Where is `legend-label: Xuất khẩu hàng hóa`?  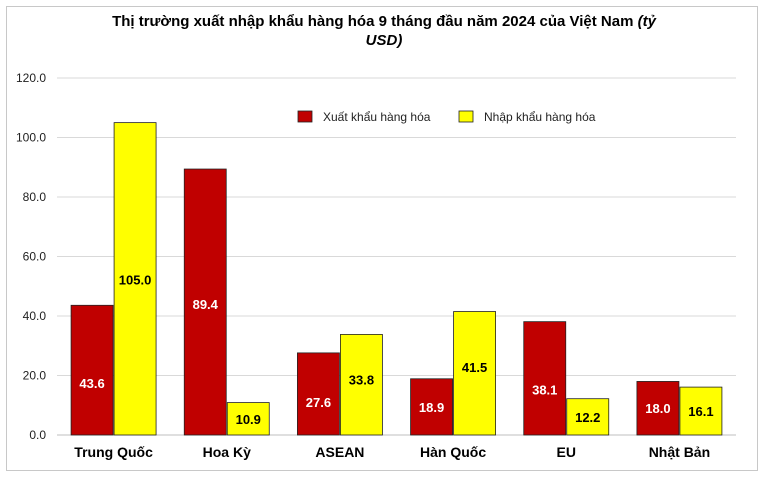 legend-label: Xuất khẩu hàng hóa is located at coordinates (377, 117).